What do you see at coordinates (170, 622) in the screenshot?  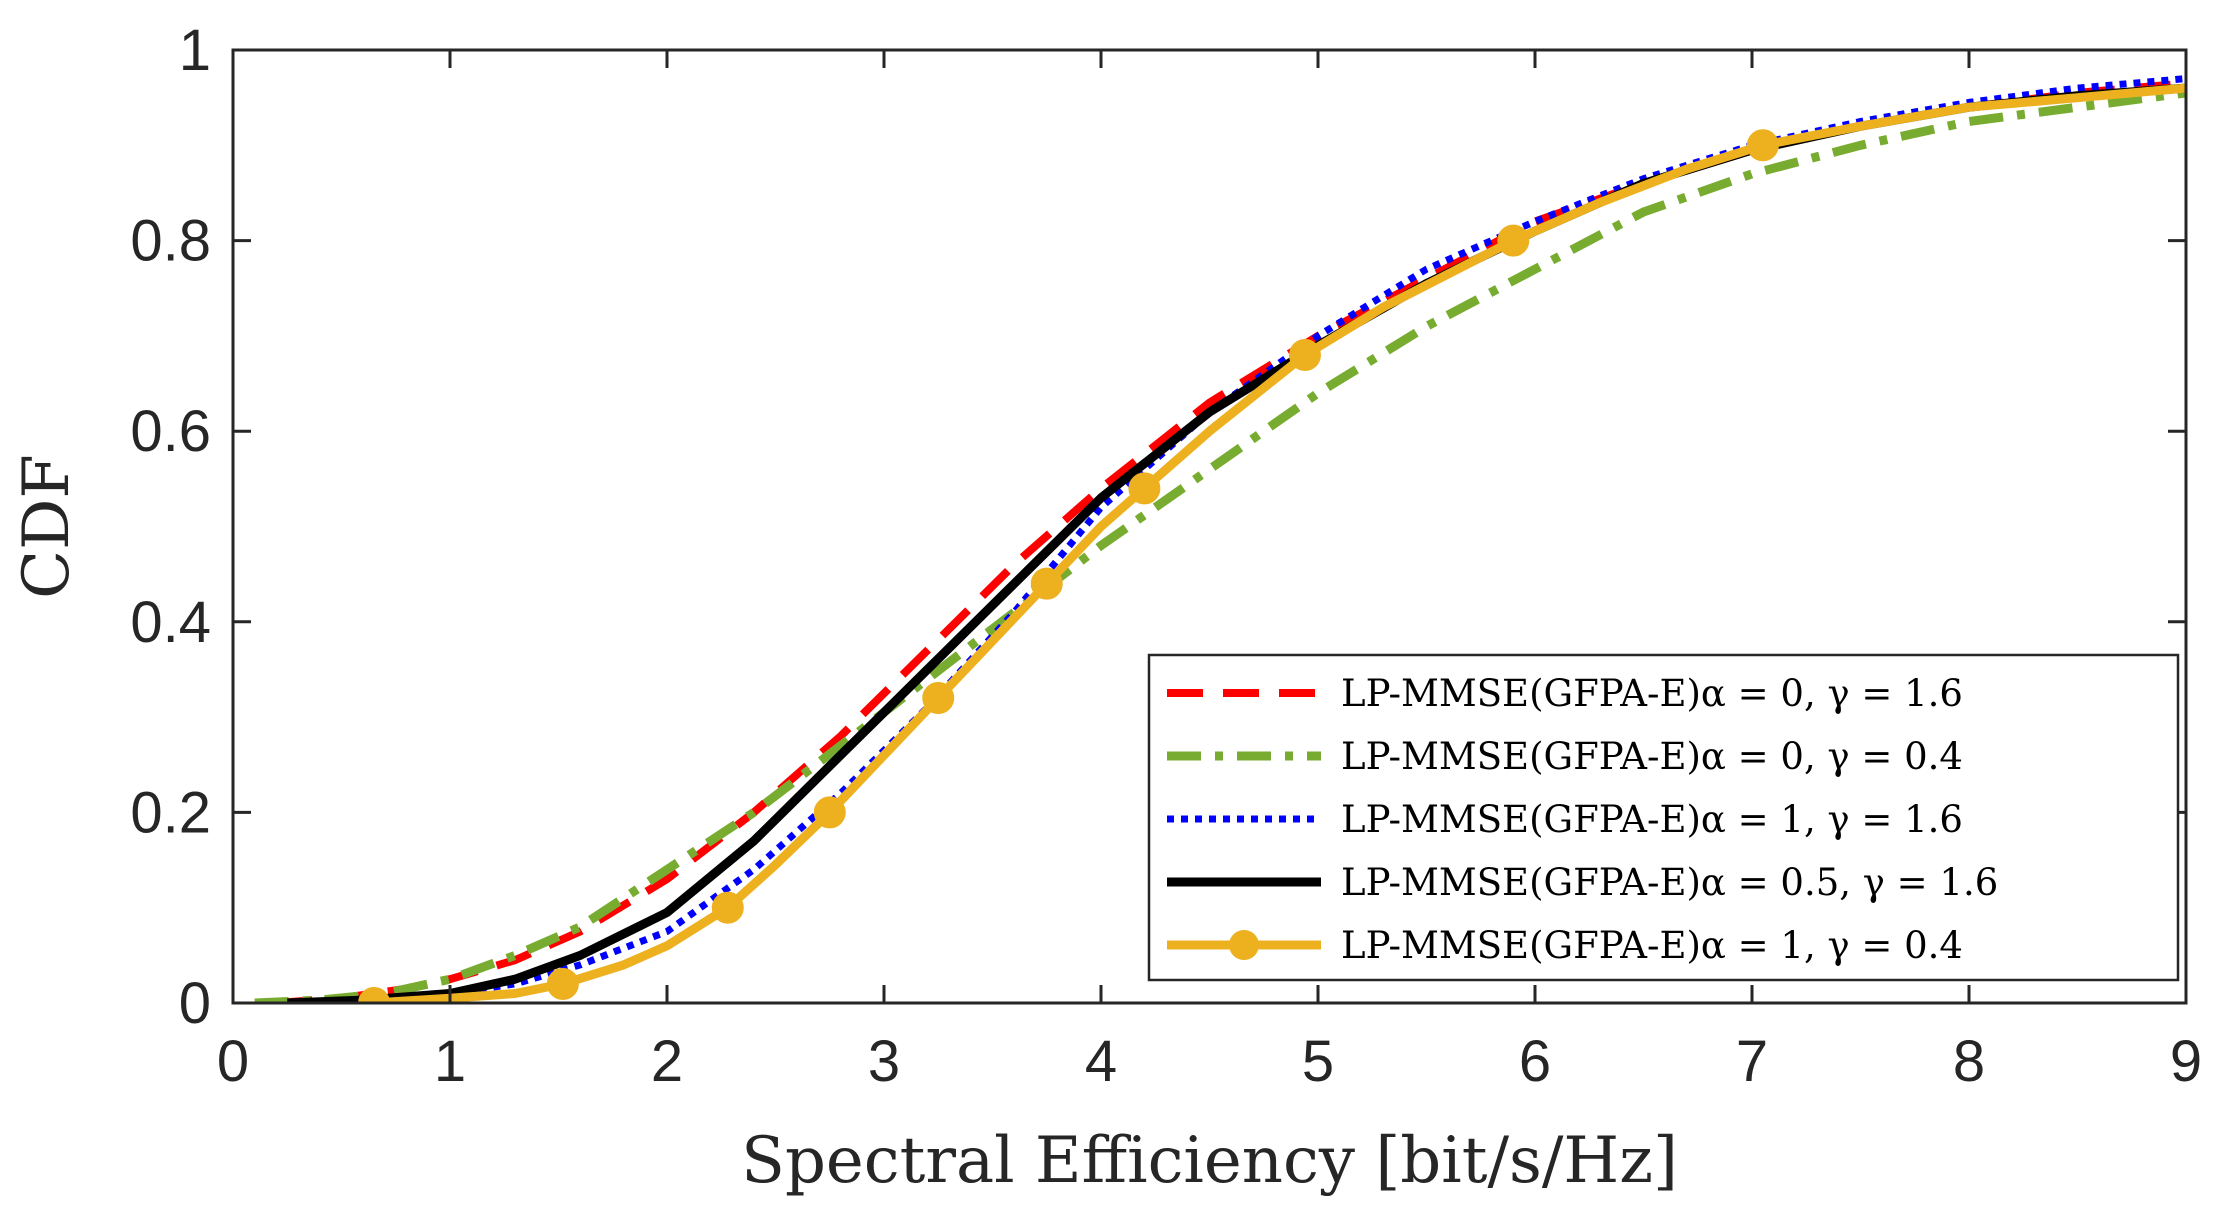 I see `y-tick-label: 0.4` at bounding box center [170, 622].